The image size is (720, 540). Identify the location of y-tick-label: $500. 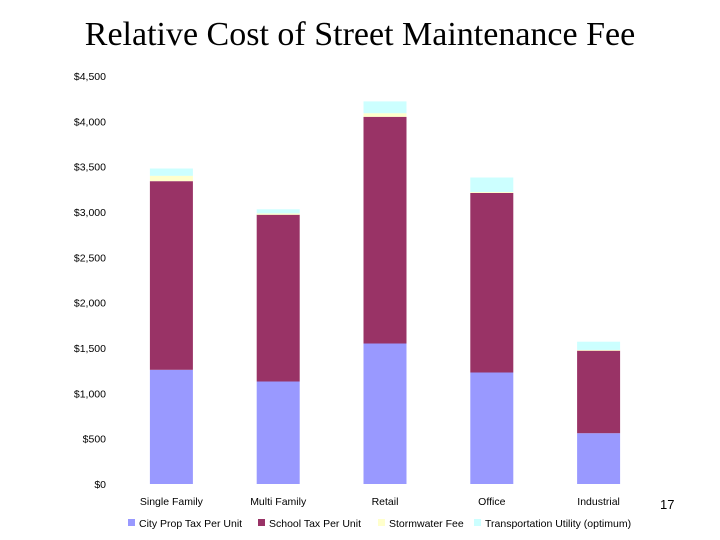
(95, 440).